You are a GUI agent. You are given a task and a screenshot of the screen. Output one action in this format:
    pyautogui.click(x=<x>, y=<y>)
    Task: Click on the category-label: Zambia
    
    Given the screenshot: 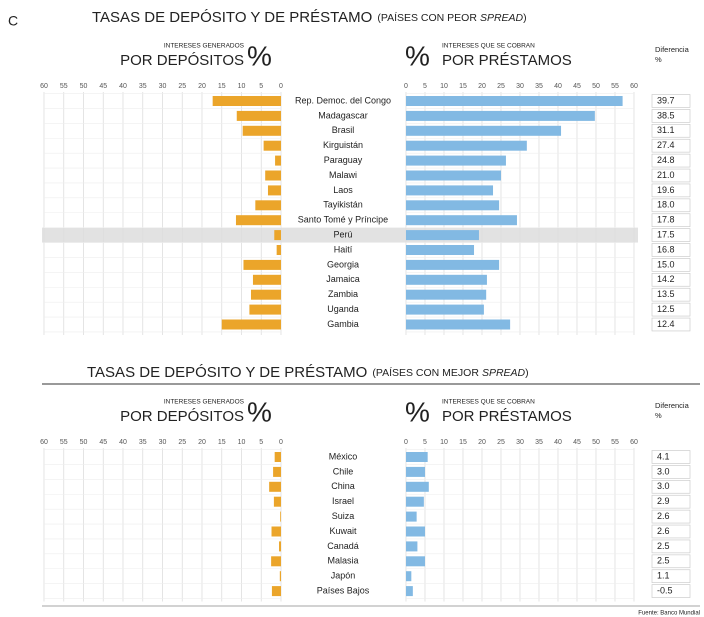 What is the action you would take?
    pyautogui.click(x=343, y=294)
    